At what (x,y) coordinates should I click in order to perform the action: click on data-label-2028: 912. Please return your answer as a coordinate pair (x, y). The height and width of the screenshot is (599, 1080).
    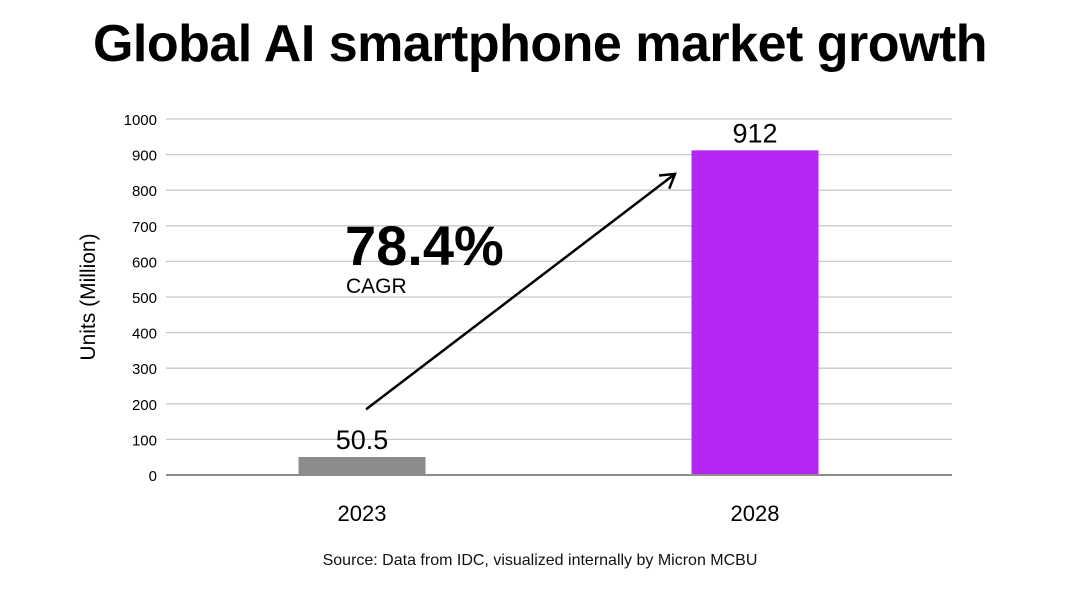
    Looking at the image, I should click on (754, 133).